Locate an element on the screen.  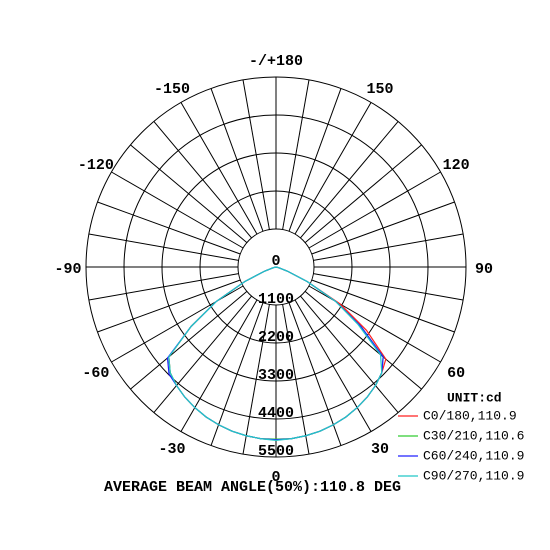
angle-tick-label: -/+180 is located at coordinates (276, 61).